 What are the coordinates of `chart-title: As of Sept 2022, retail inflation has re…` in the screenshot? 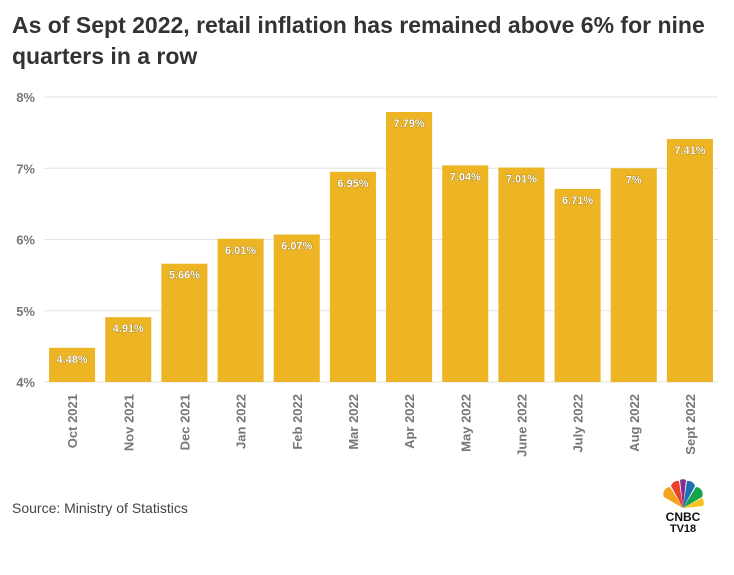 It's located at (358, 40).